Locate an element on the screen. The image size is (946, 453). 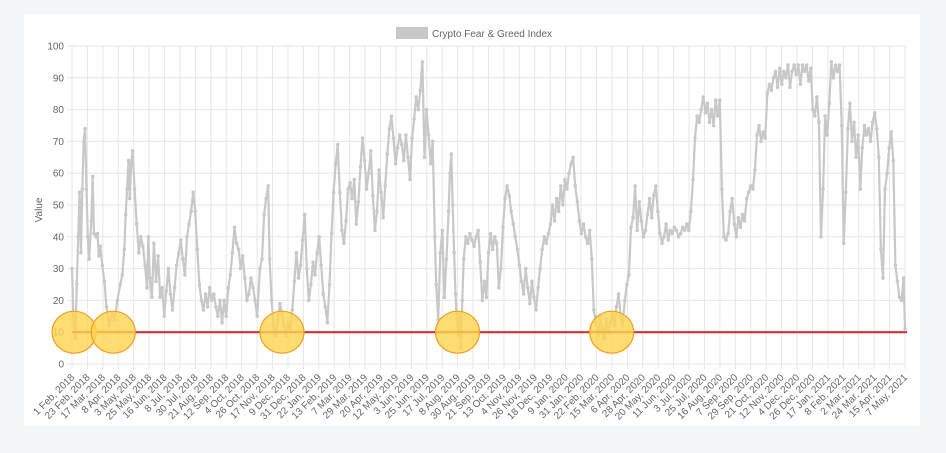
legend: Crypto Fear & Greed Index is located at coordinates (474, 33).